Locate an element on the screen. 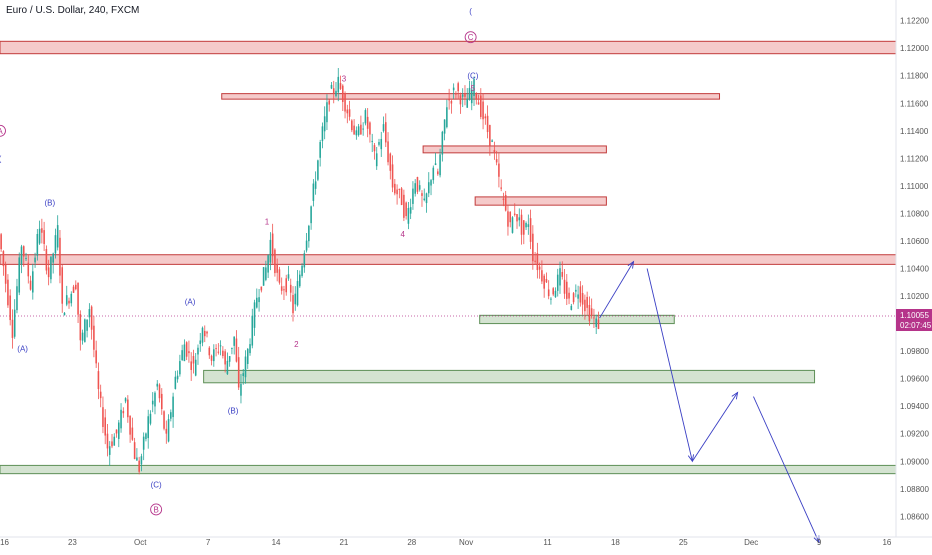  wave-label: 5 is located at coordinates (473, 88).